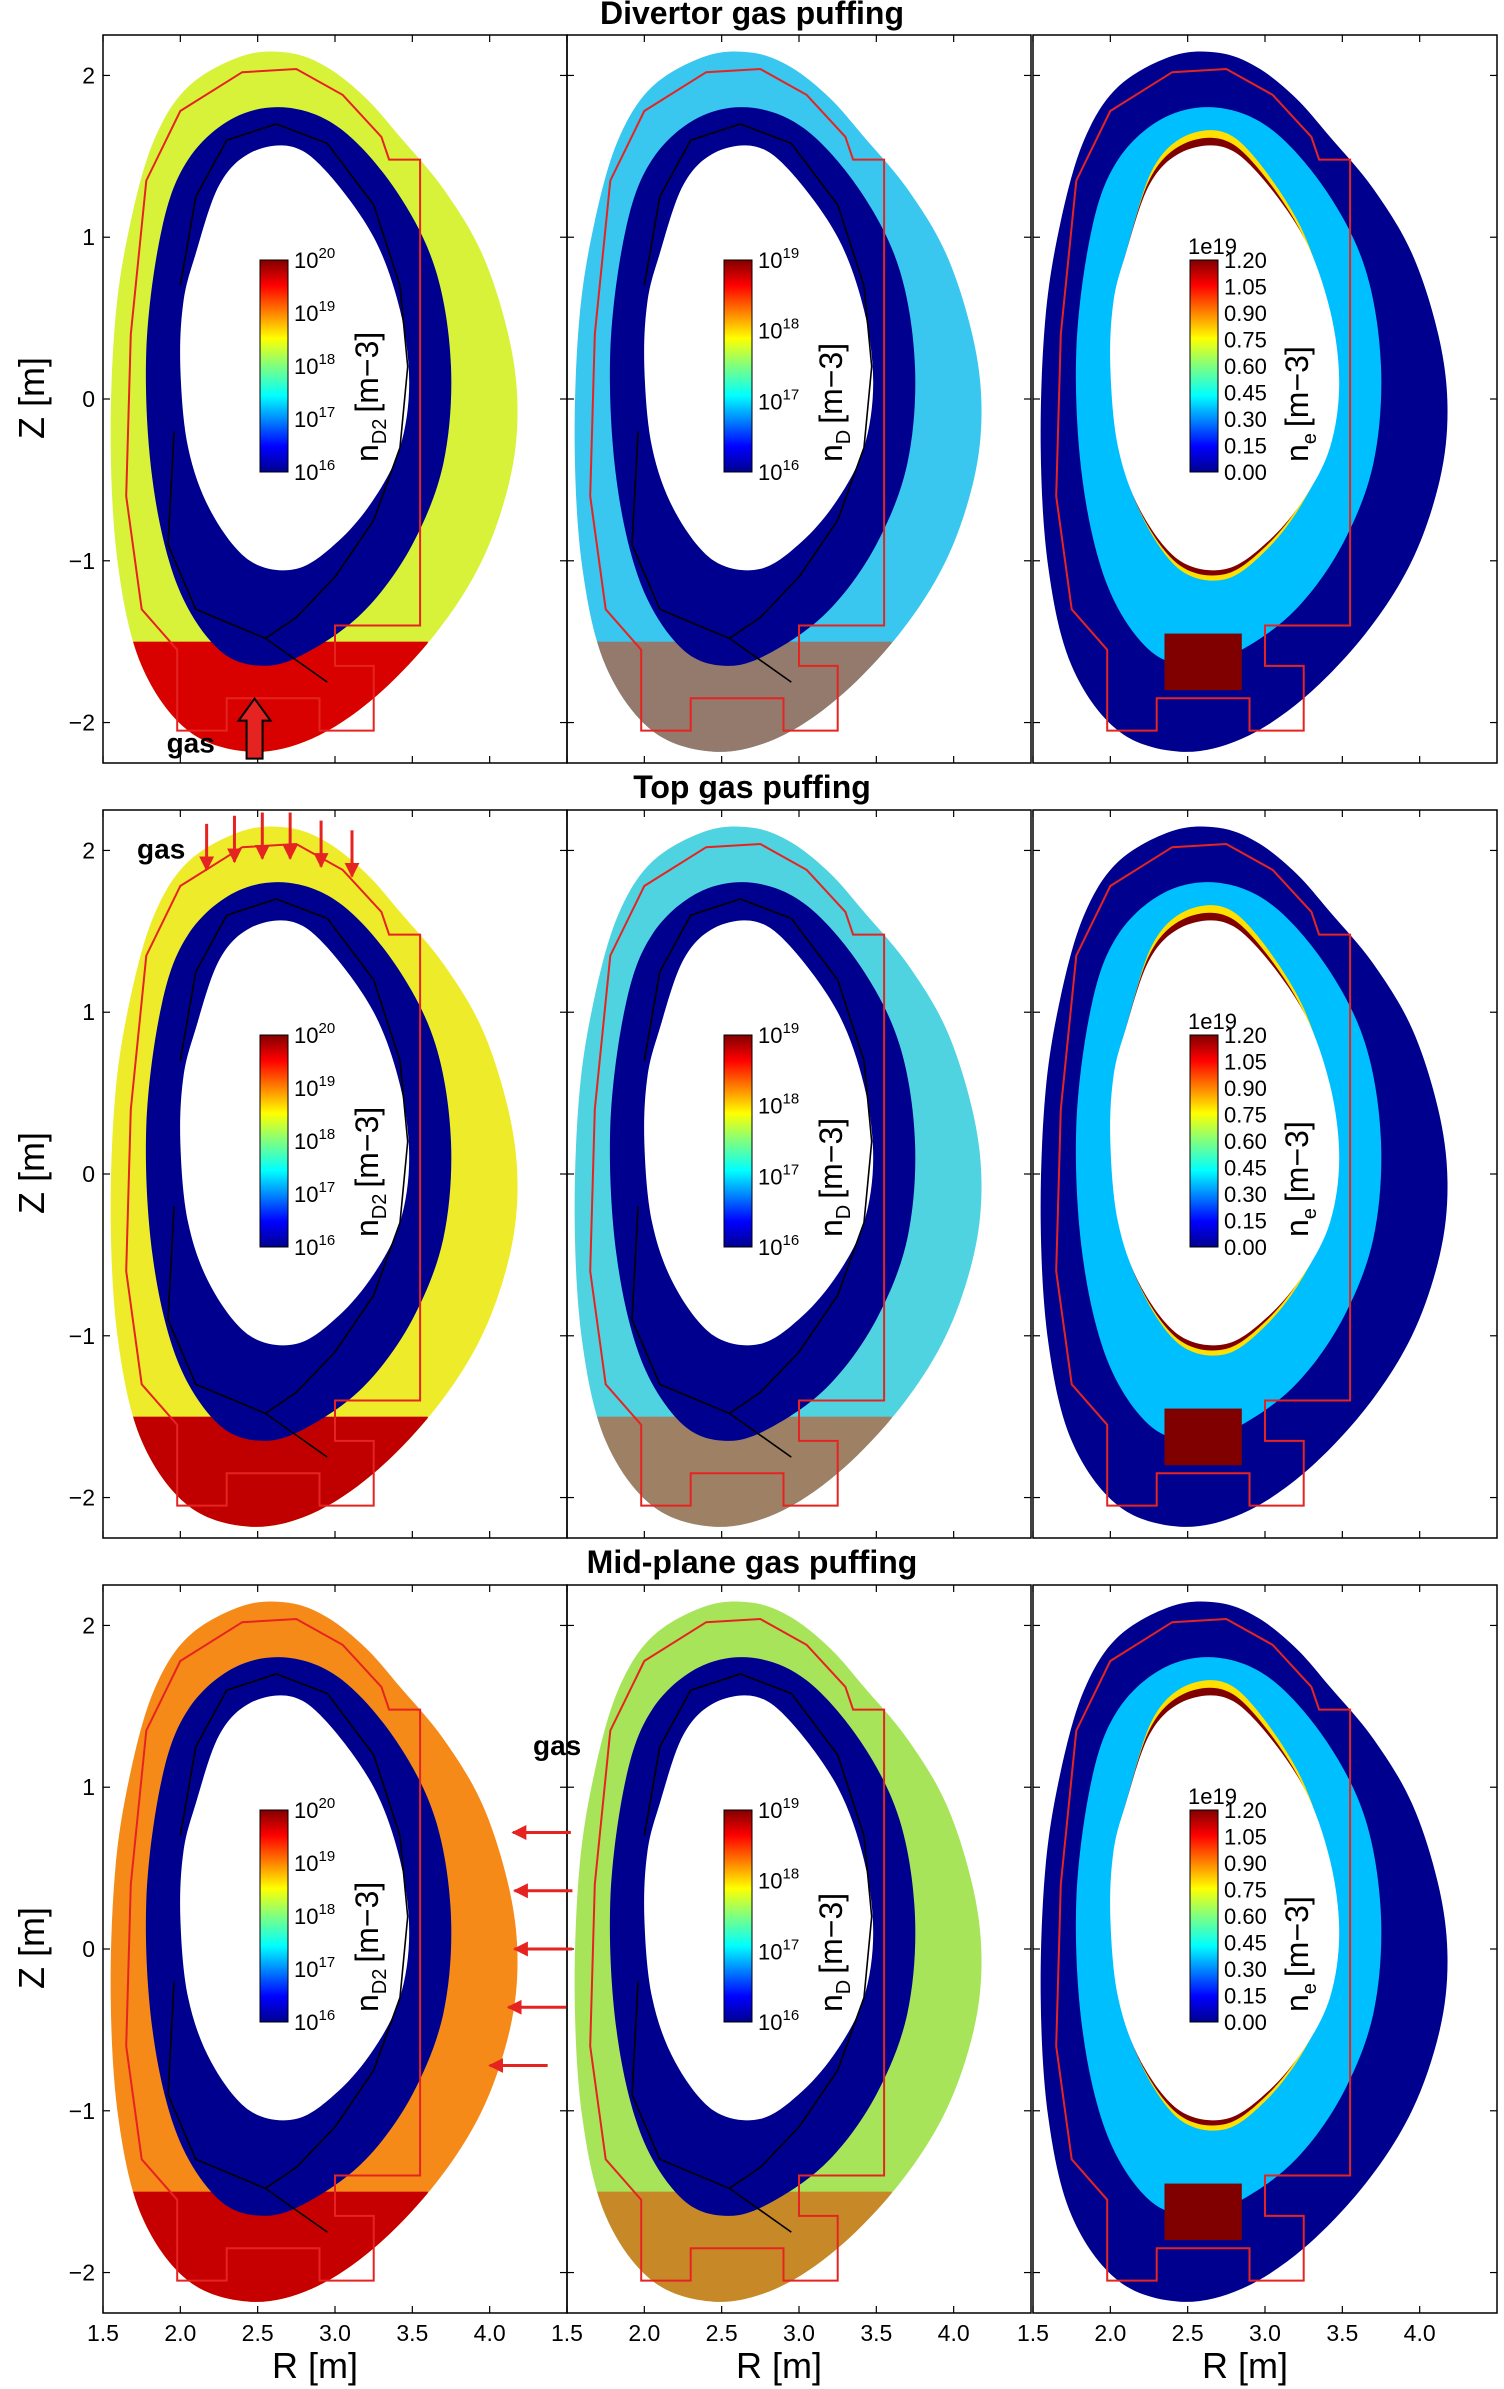  I want to click on colorbar-label-sub: e, so click(1310, 1213).